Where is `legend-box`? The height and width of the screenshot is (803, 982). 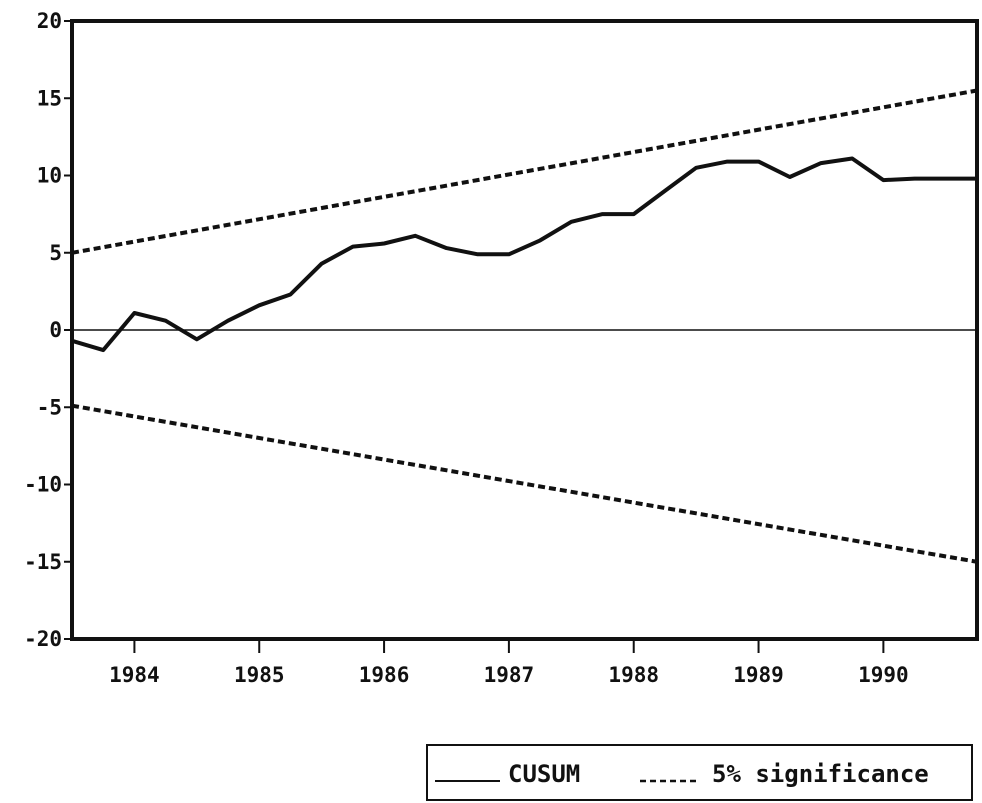 legend-box is located at coordinates (699, 772).